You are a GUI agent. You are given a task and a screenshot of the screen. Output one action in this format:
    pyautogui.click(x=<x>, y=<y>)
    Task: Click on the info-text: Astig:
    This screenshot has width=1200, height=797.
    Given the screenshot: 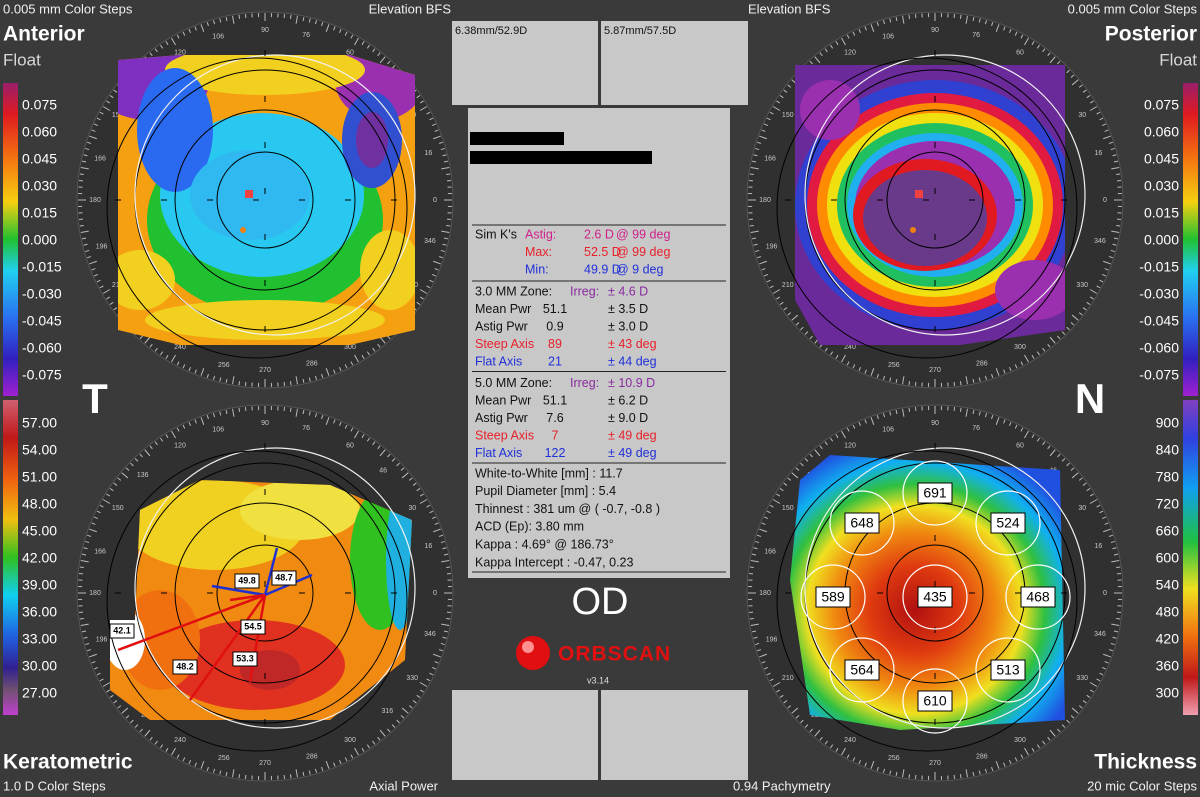 What is the action you would take?
    pyautogui.click(x=540, y=234)
    